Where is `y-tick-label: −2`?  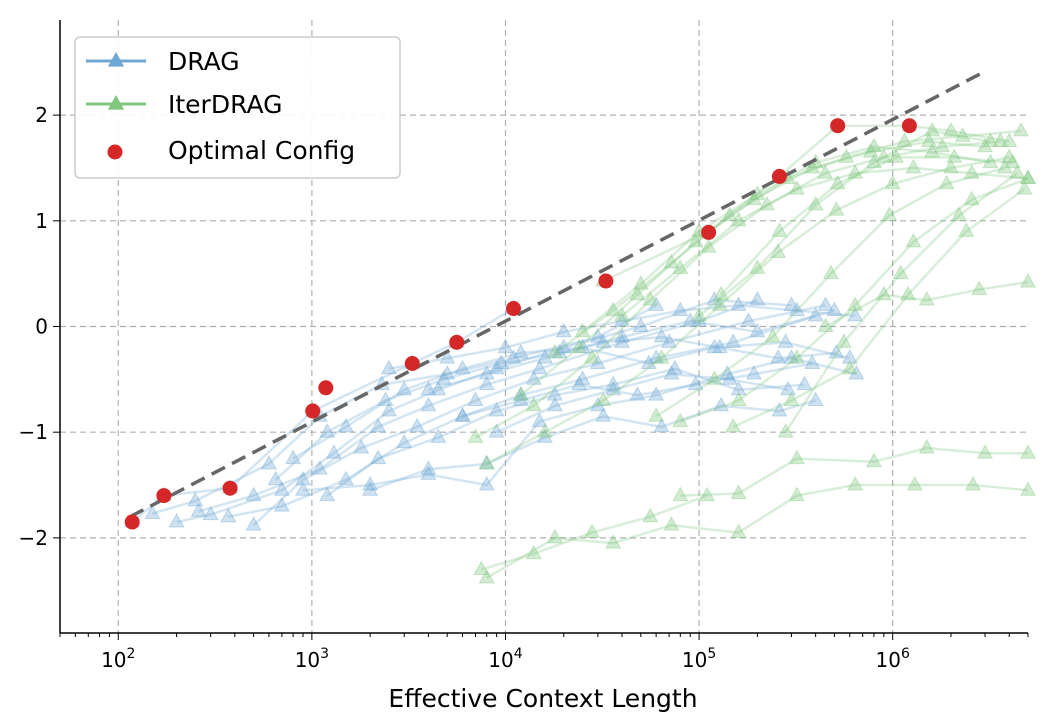 y-tick-label: −2 is located at coordinates (33, 538).